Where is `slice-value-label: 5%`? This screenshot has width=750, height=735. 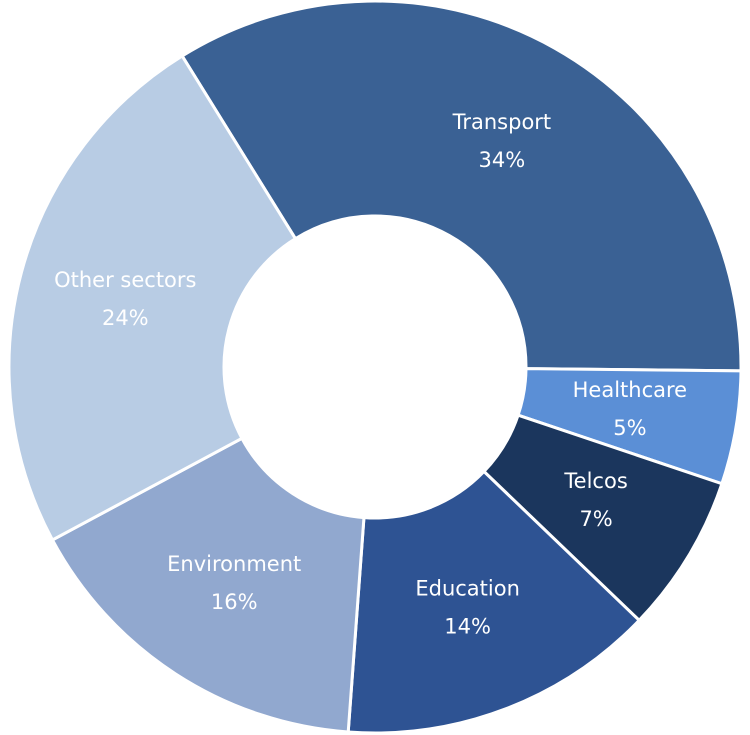 slice-value-label: 5% is located at coordinates (629, 428).